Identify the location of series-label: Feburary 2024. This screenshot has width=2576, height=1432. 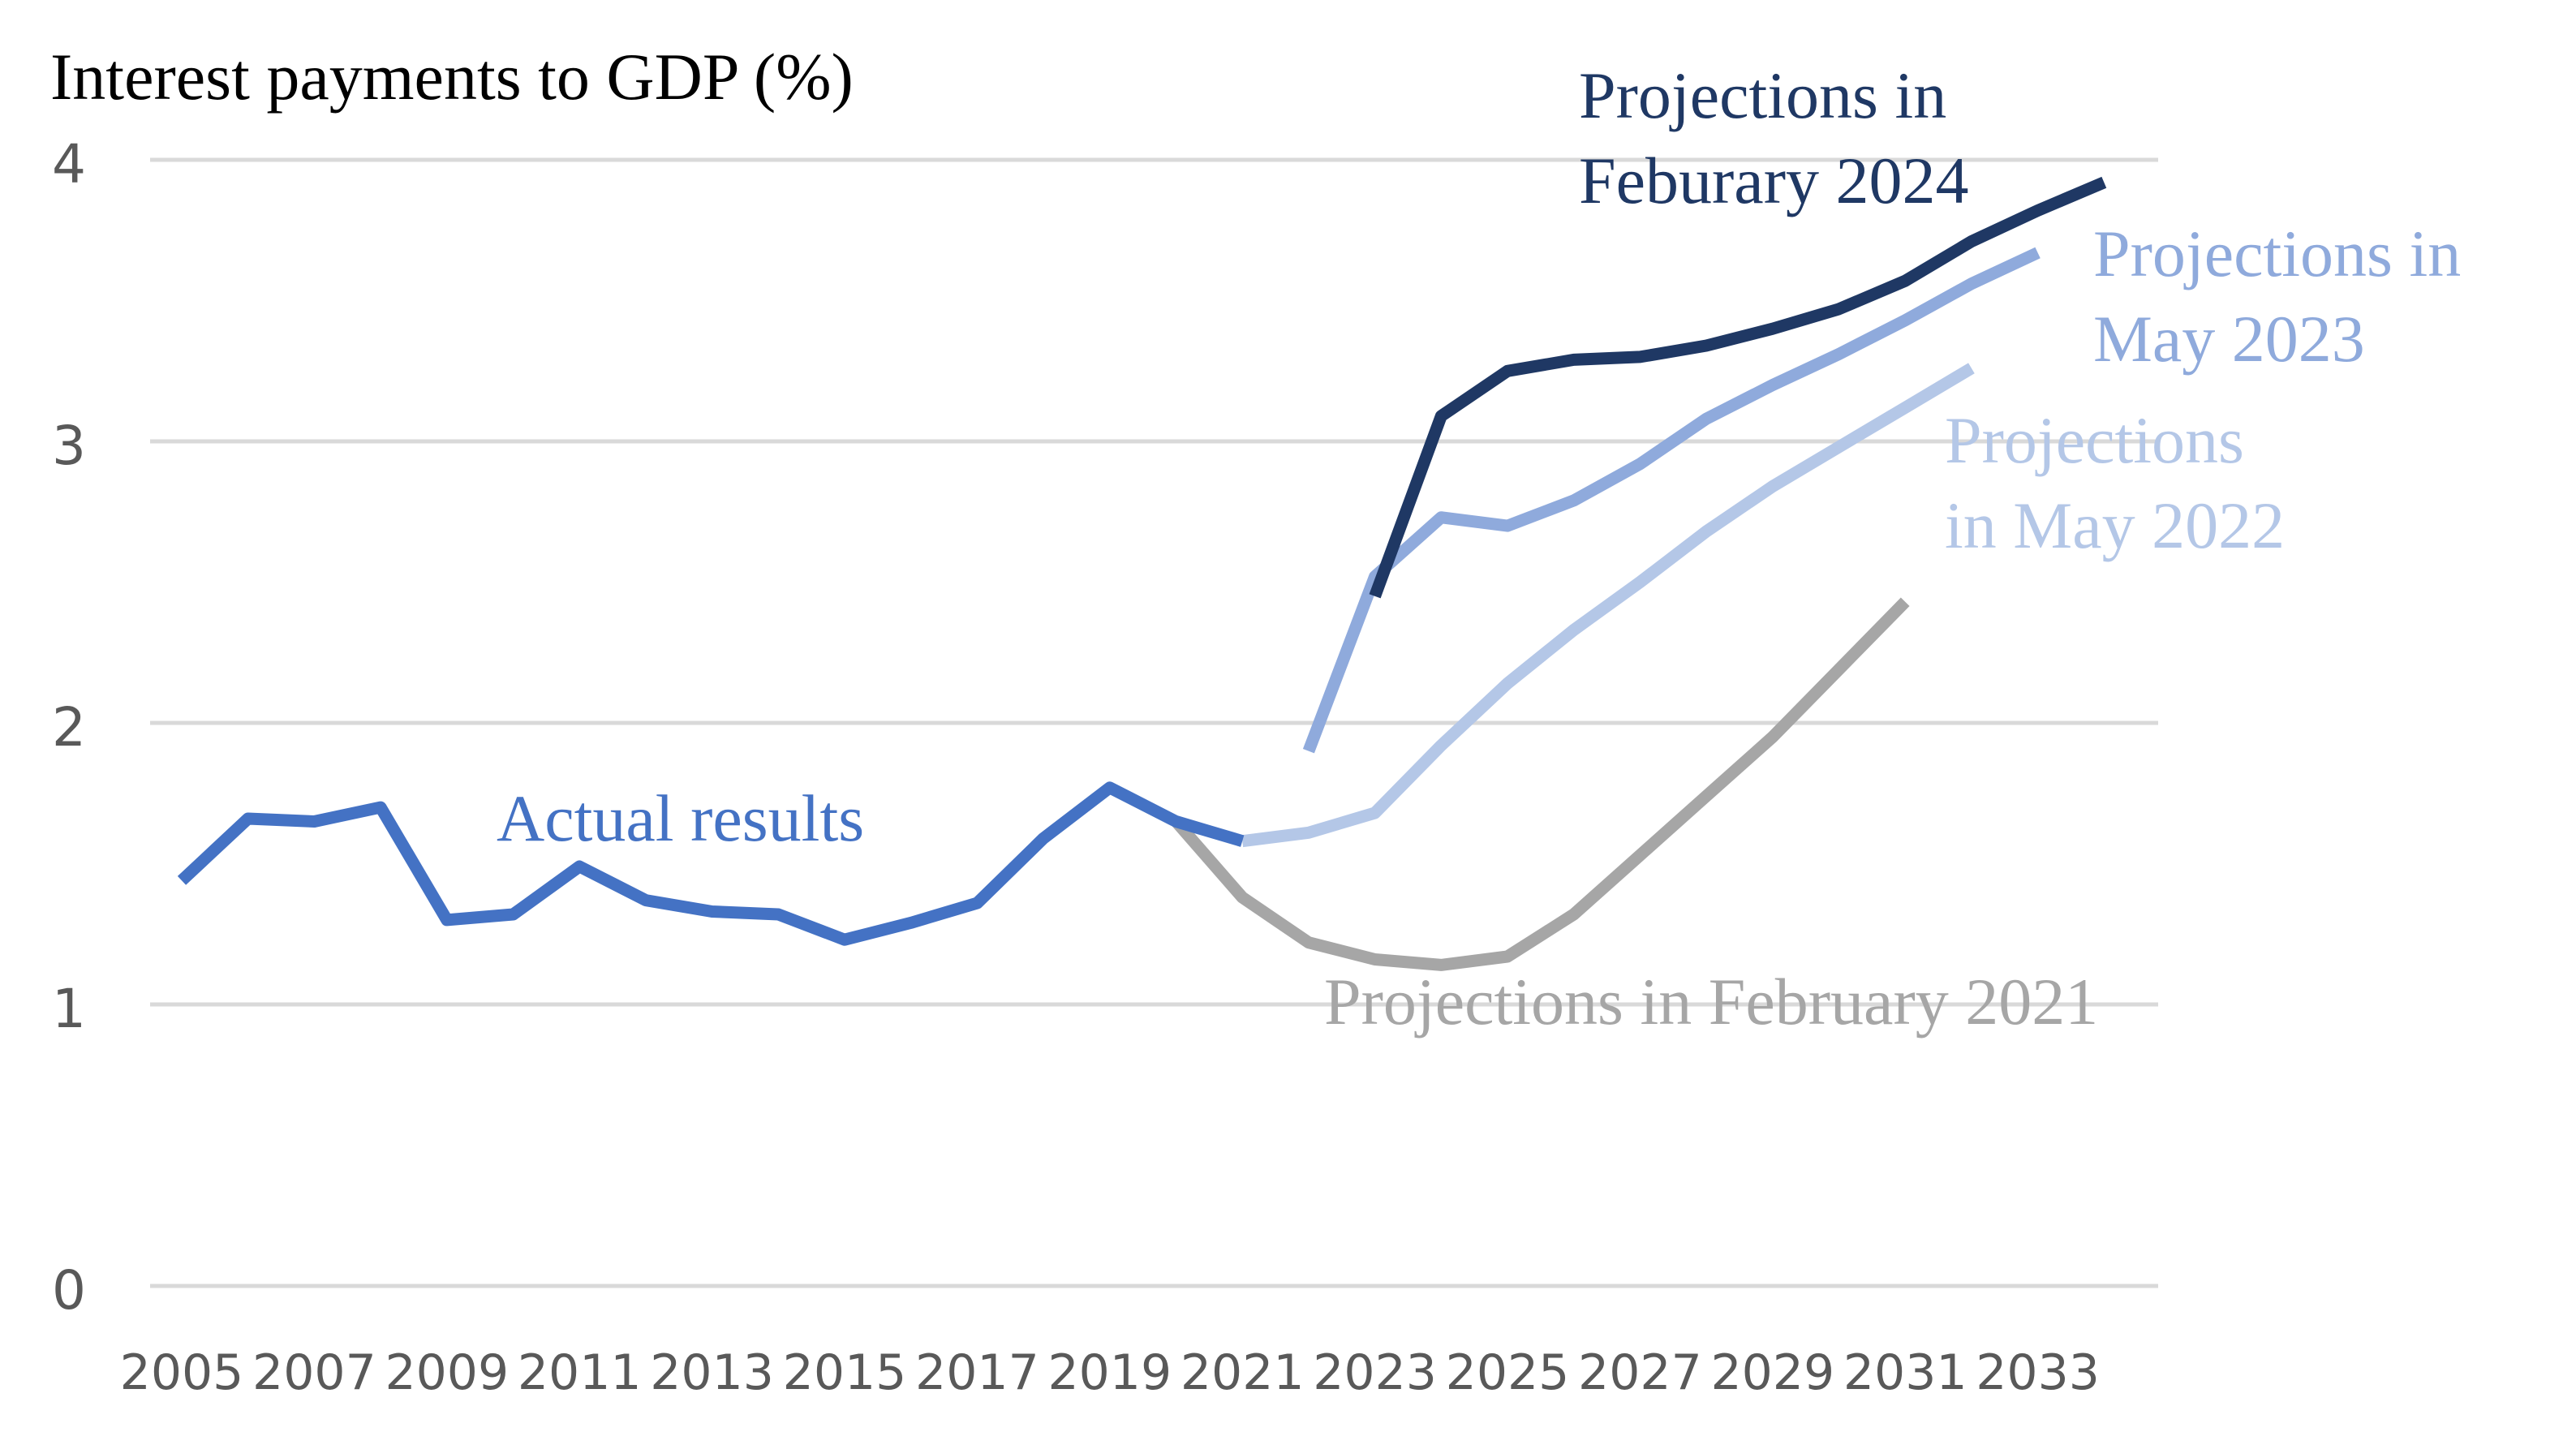
(1774, 180).